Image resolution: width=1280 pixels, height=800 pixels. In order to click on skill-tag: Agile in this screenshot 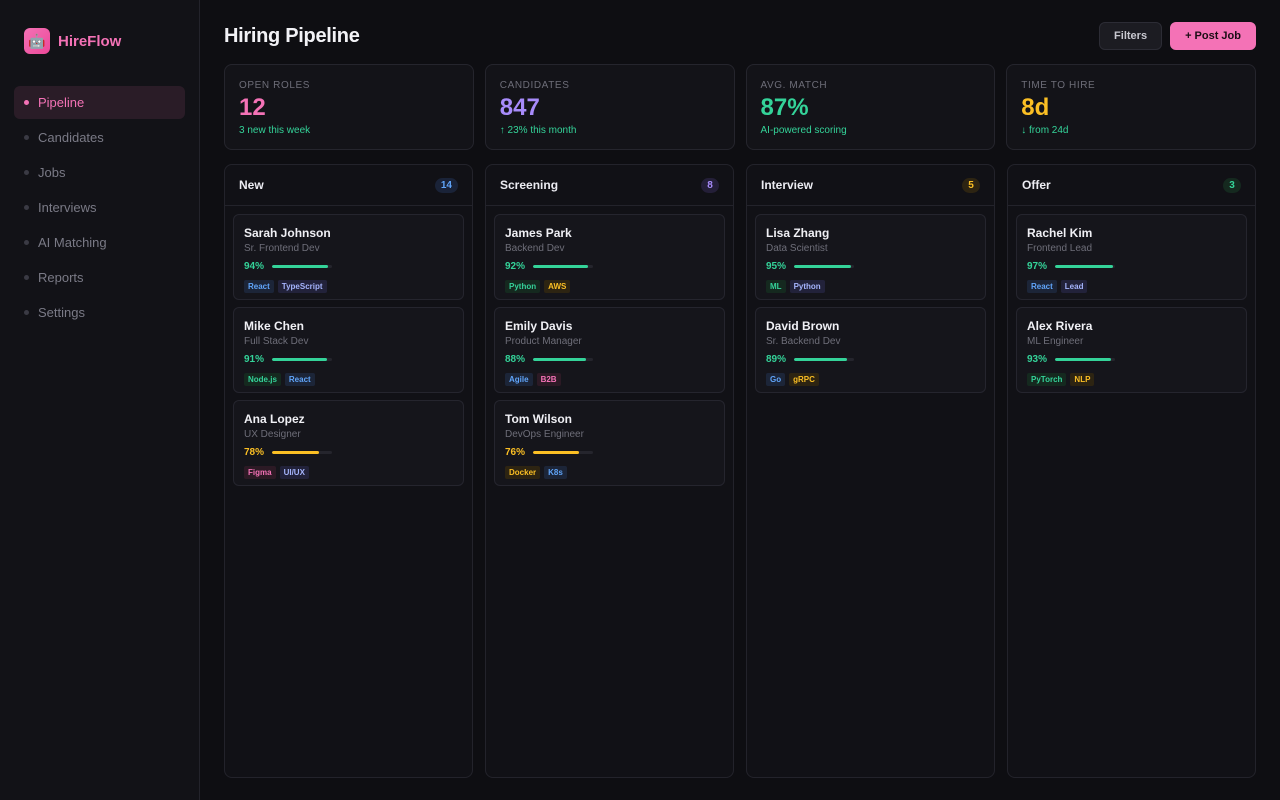, I will do `click(519, 379)`.